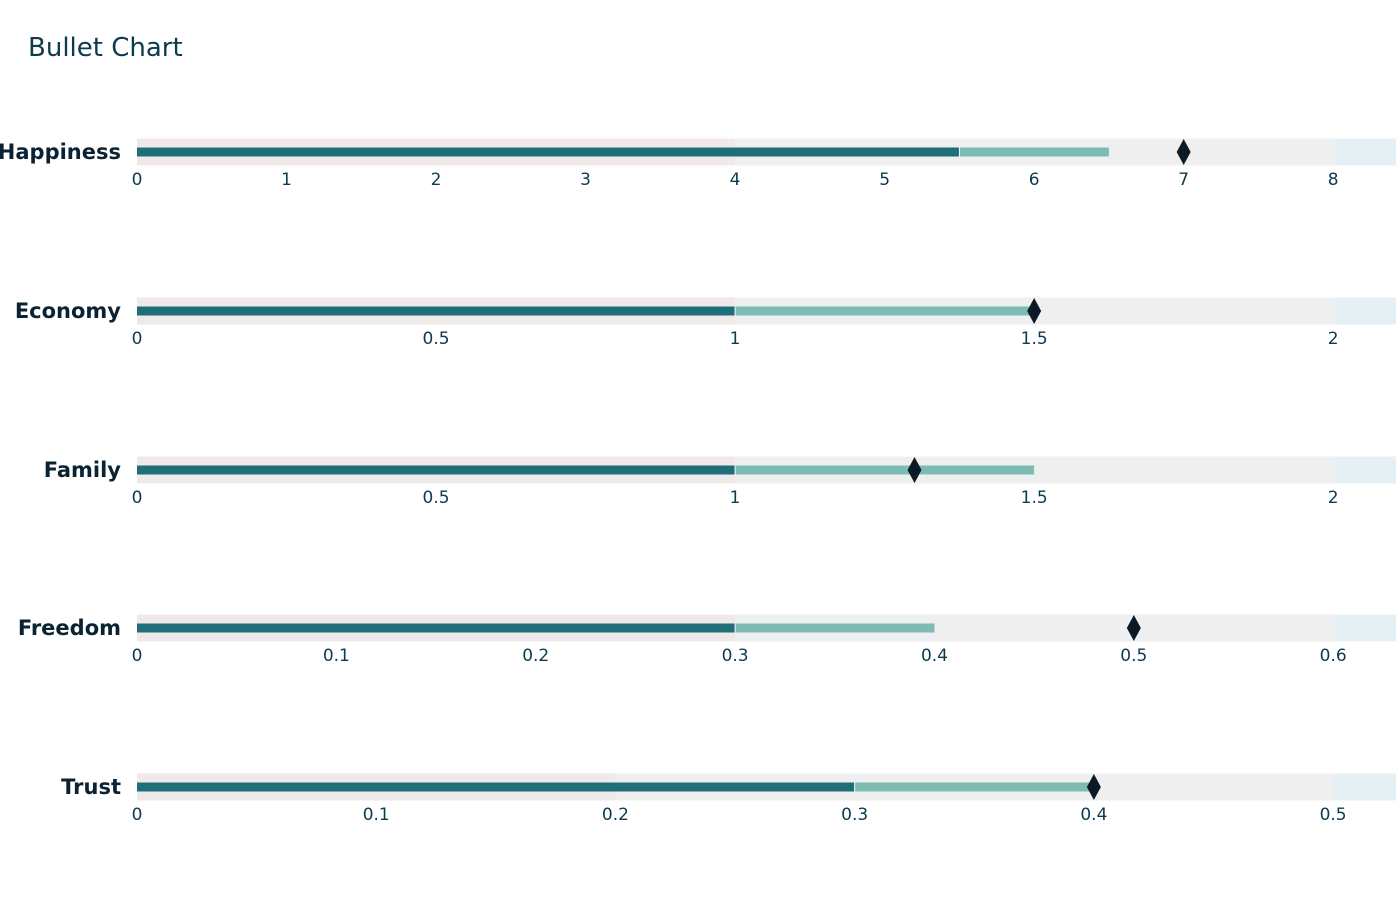 This screenshot has height=920, width=1400. Describe the element at coordinates (1333, 180) in the screenshot. I see `tick-label: 8` at that location.